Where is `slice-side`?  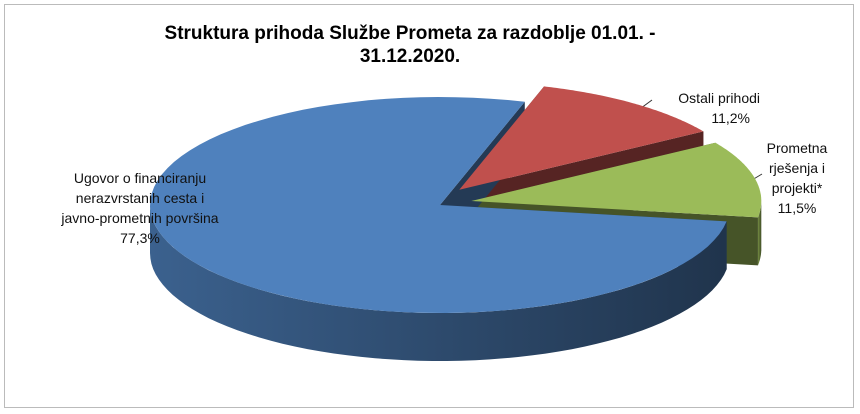
slice-side is located at coordinates (760, 233).